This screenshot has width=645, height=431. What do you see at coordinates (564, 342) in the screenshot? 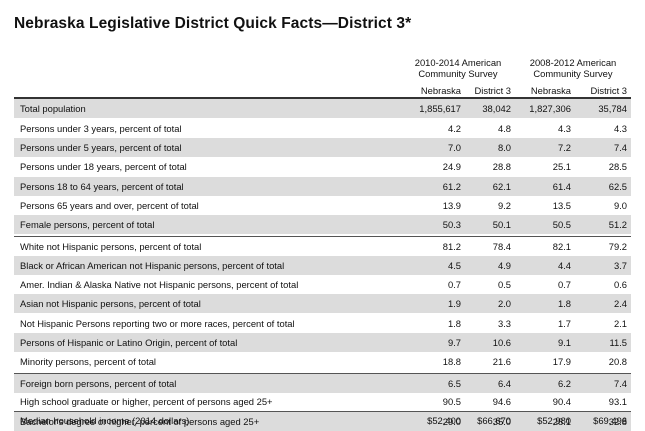
I see `table-cell: 9.1` at bounding box center [564, 342].